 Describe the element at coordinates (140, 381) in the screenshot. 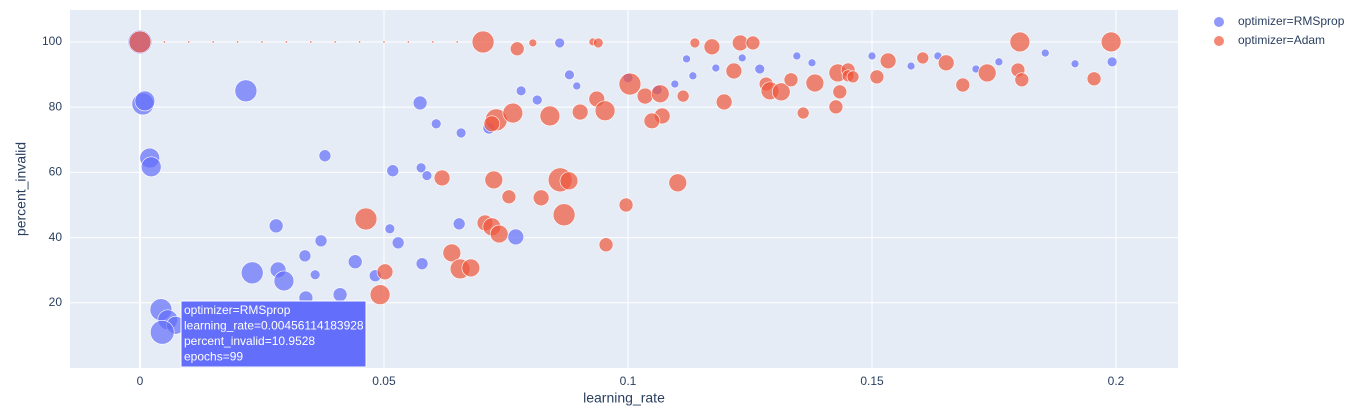

I see `x-tick-label: 0` at that location.